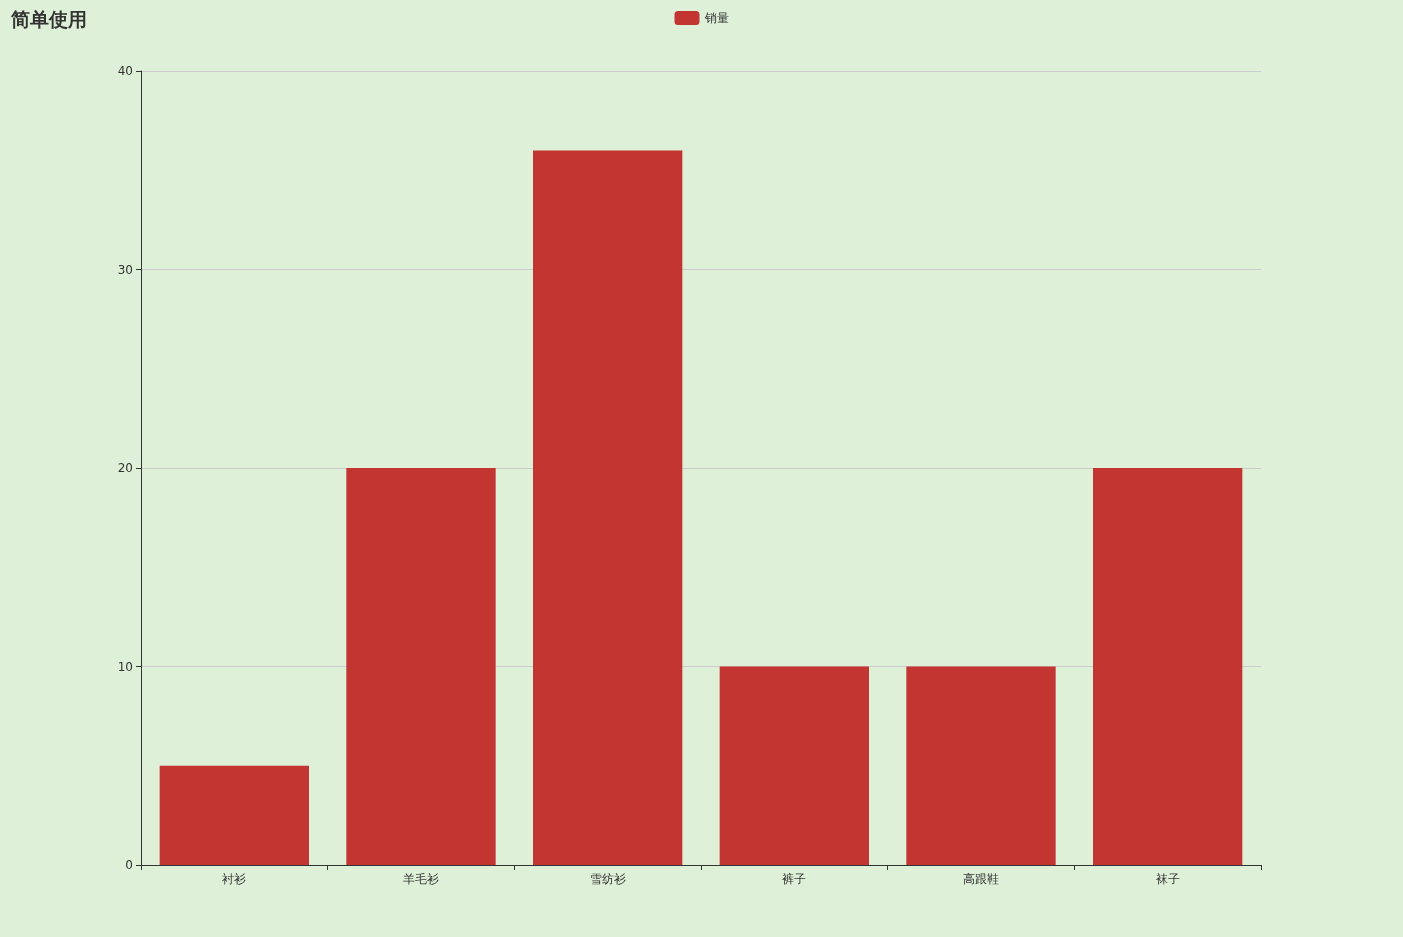 The image size is (1403, 937). I want to click on y-tick-label: 40, so click(125, 71).